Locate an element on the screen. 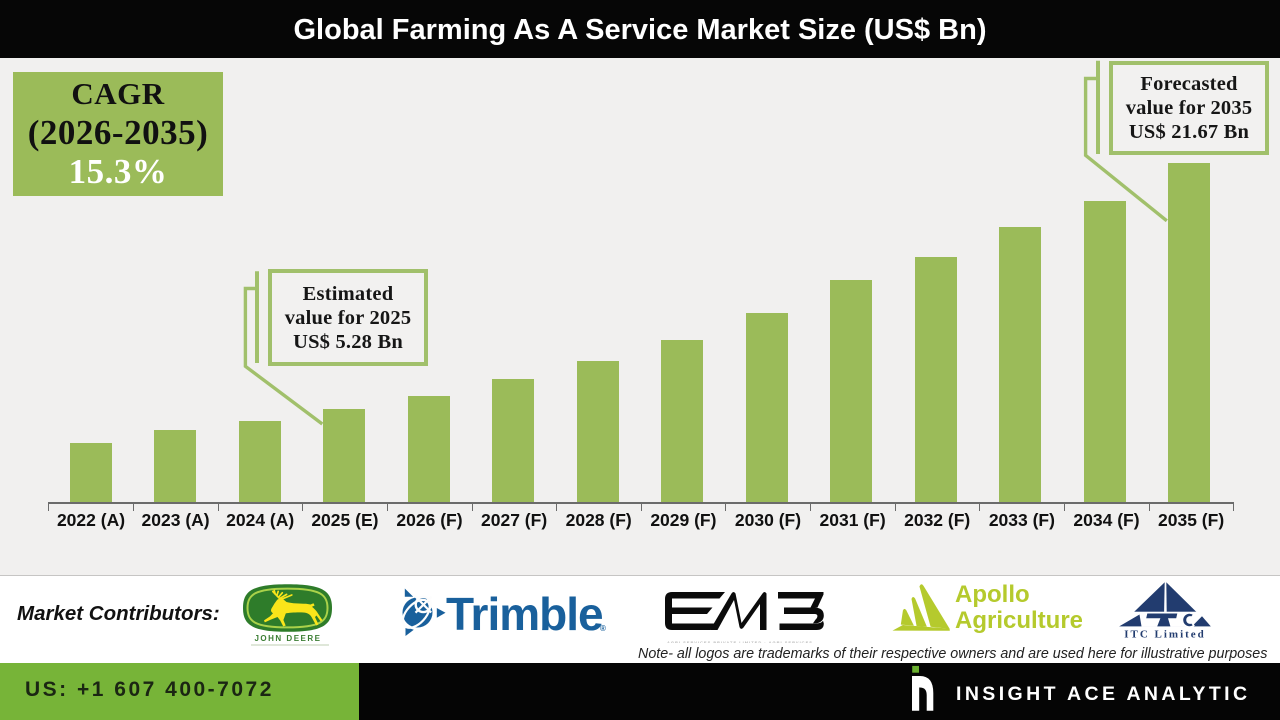 The height and width of the screenshot is (720, 1280). svg-text: Trimble is located at coordinates (524, 614).